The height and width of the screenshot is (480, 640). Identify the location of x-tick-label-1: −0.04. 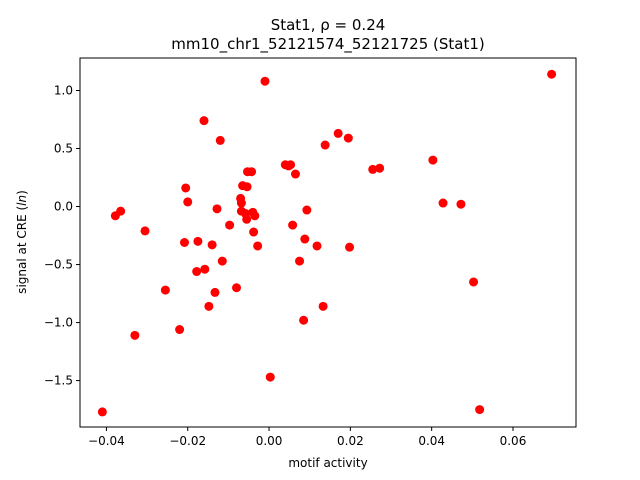
(106, 441).